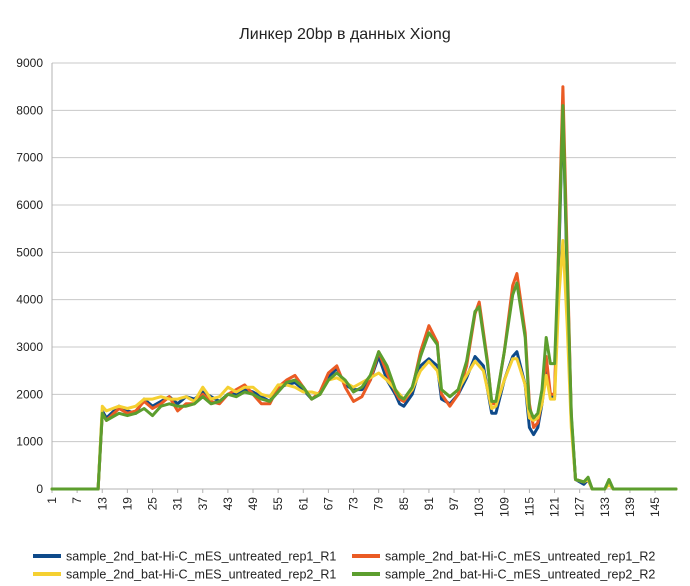  I want to click on y-tick-label: 5000, so click(29, 252).